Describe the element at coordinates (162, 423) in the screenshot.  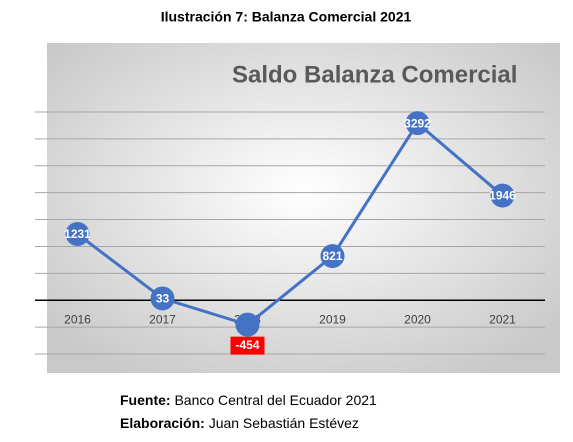
I see `author-label: Elaboración:` at that location.